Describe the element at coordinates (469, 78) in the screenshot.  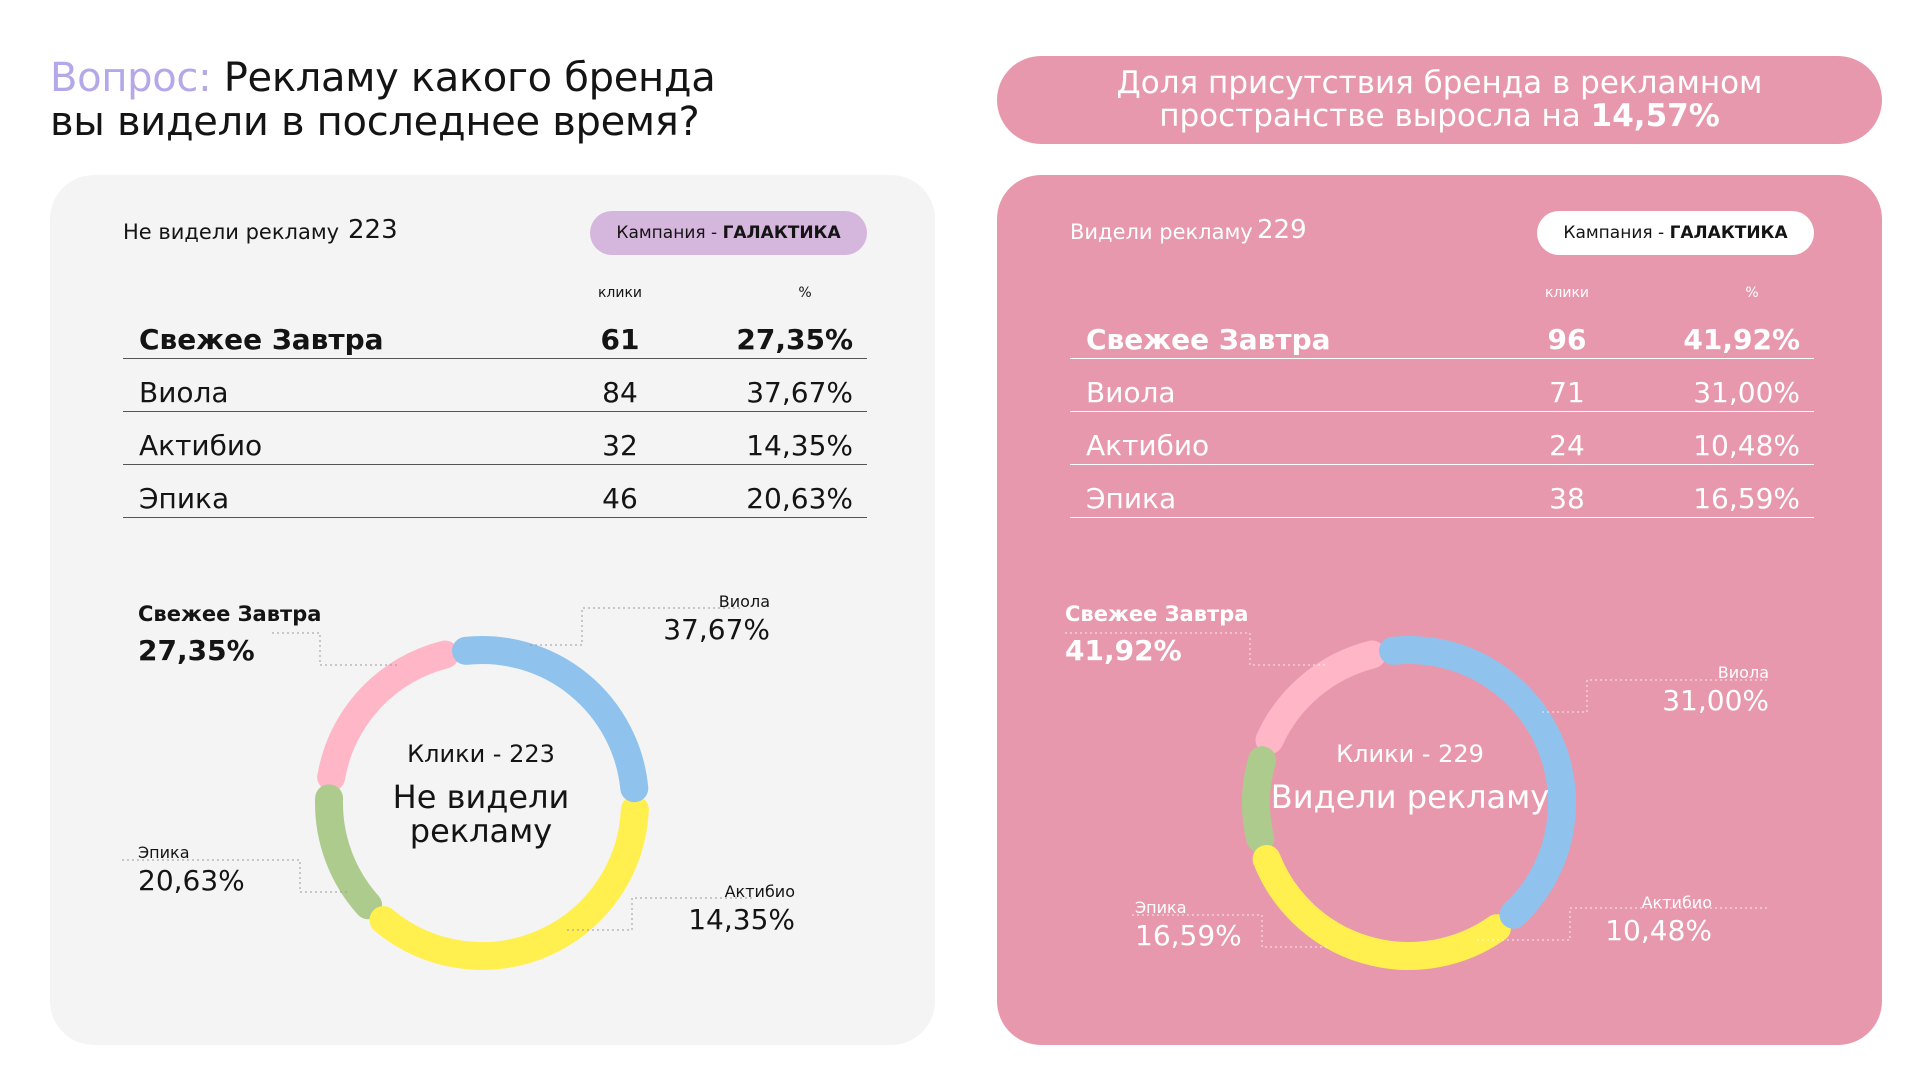
I see `question-text-line1: Рекламу какого бренда` at that location.